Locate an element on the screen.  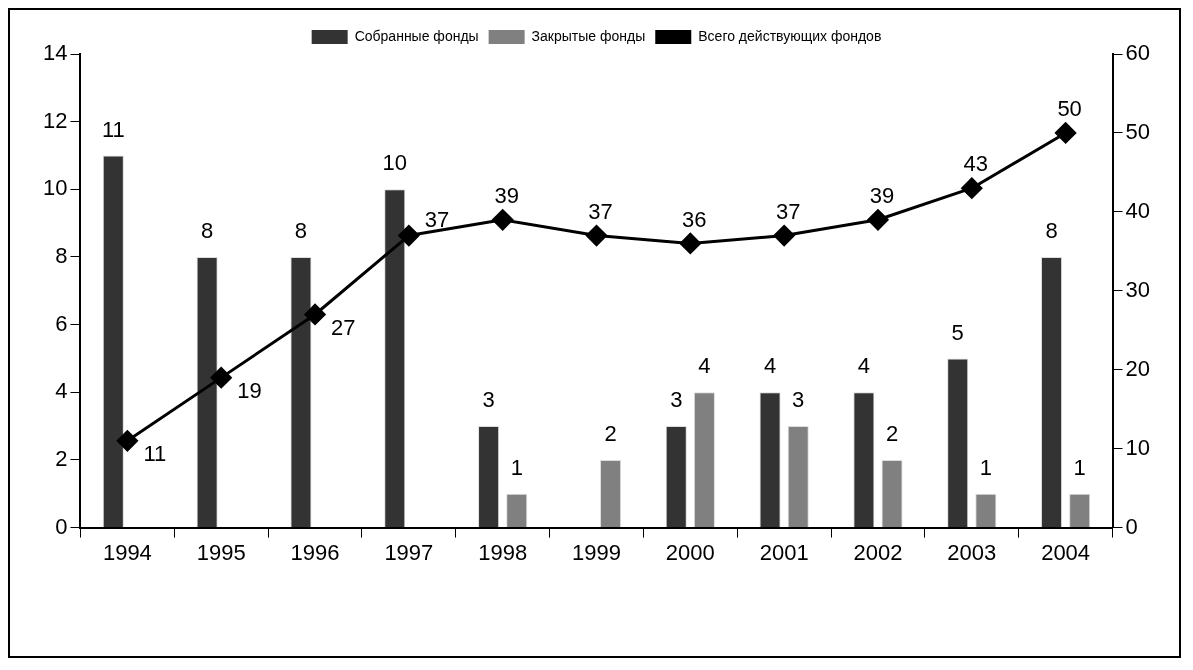
legend-label: Закрытые фонды is located at coordinates (588, 35).